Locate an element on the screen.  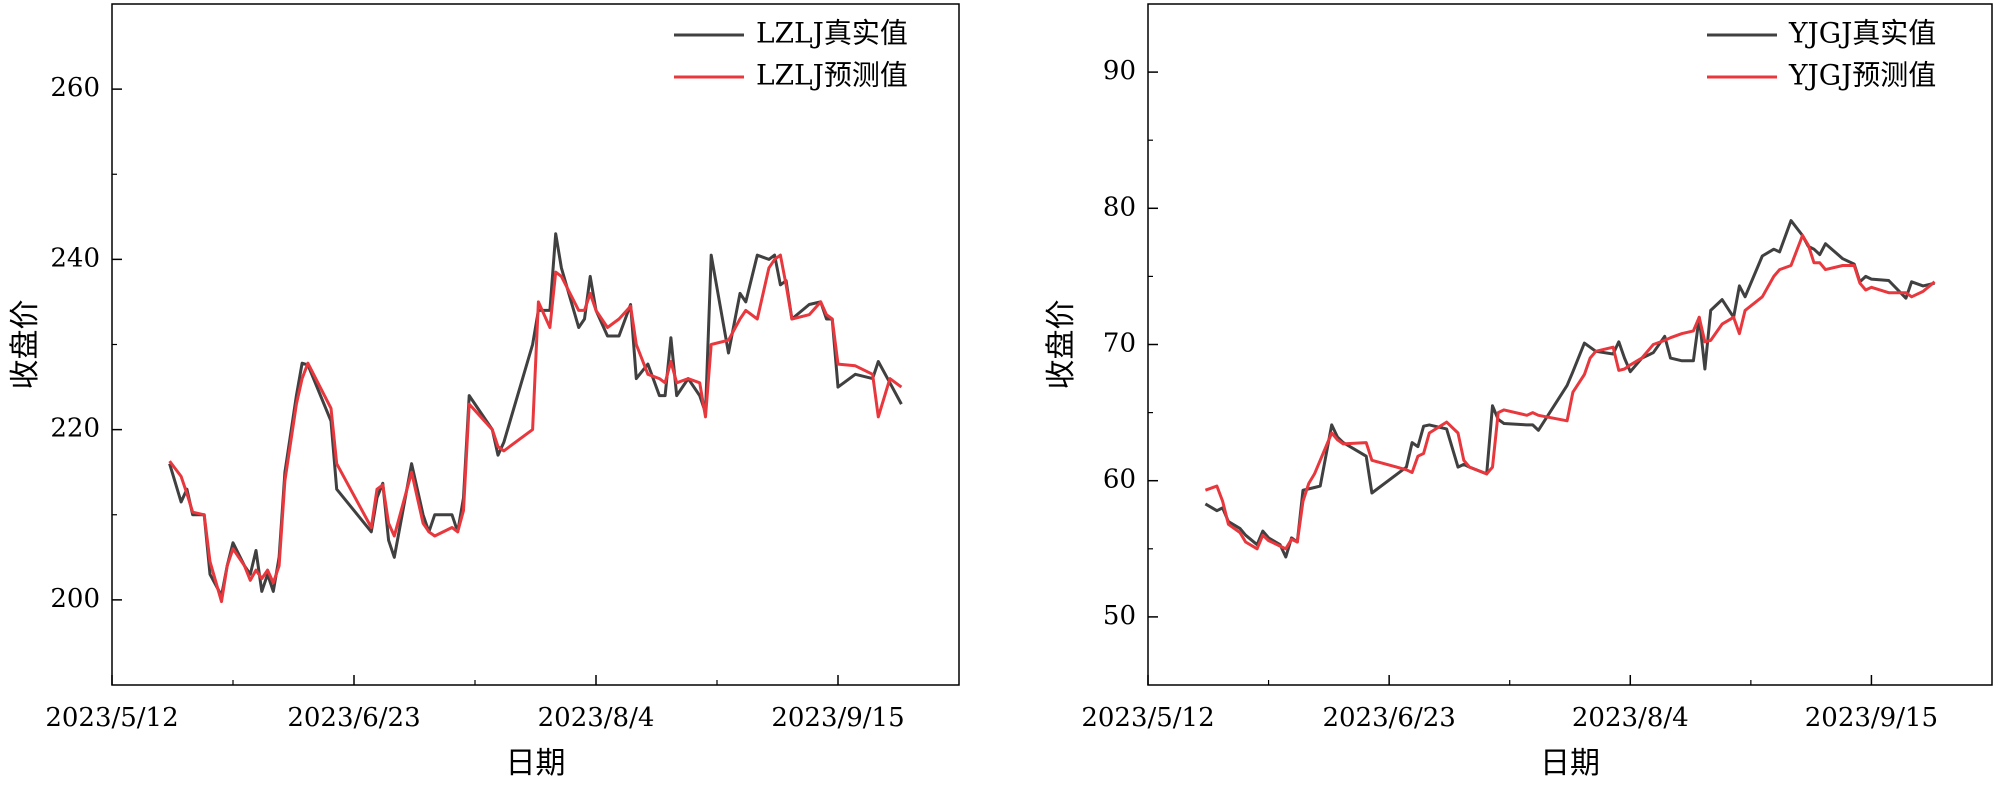
y-tick-label: 220 is located at coordinates (75, 429).